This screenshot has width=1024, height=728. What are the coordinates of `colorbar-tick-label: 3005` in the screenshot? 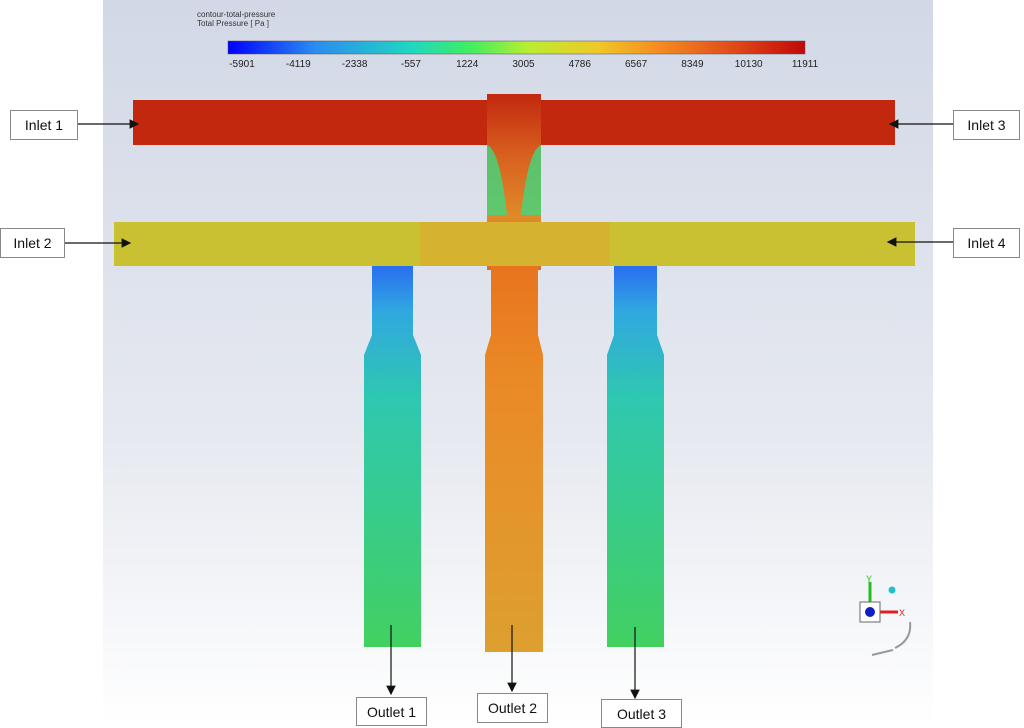 It's located at (523, 64).